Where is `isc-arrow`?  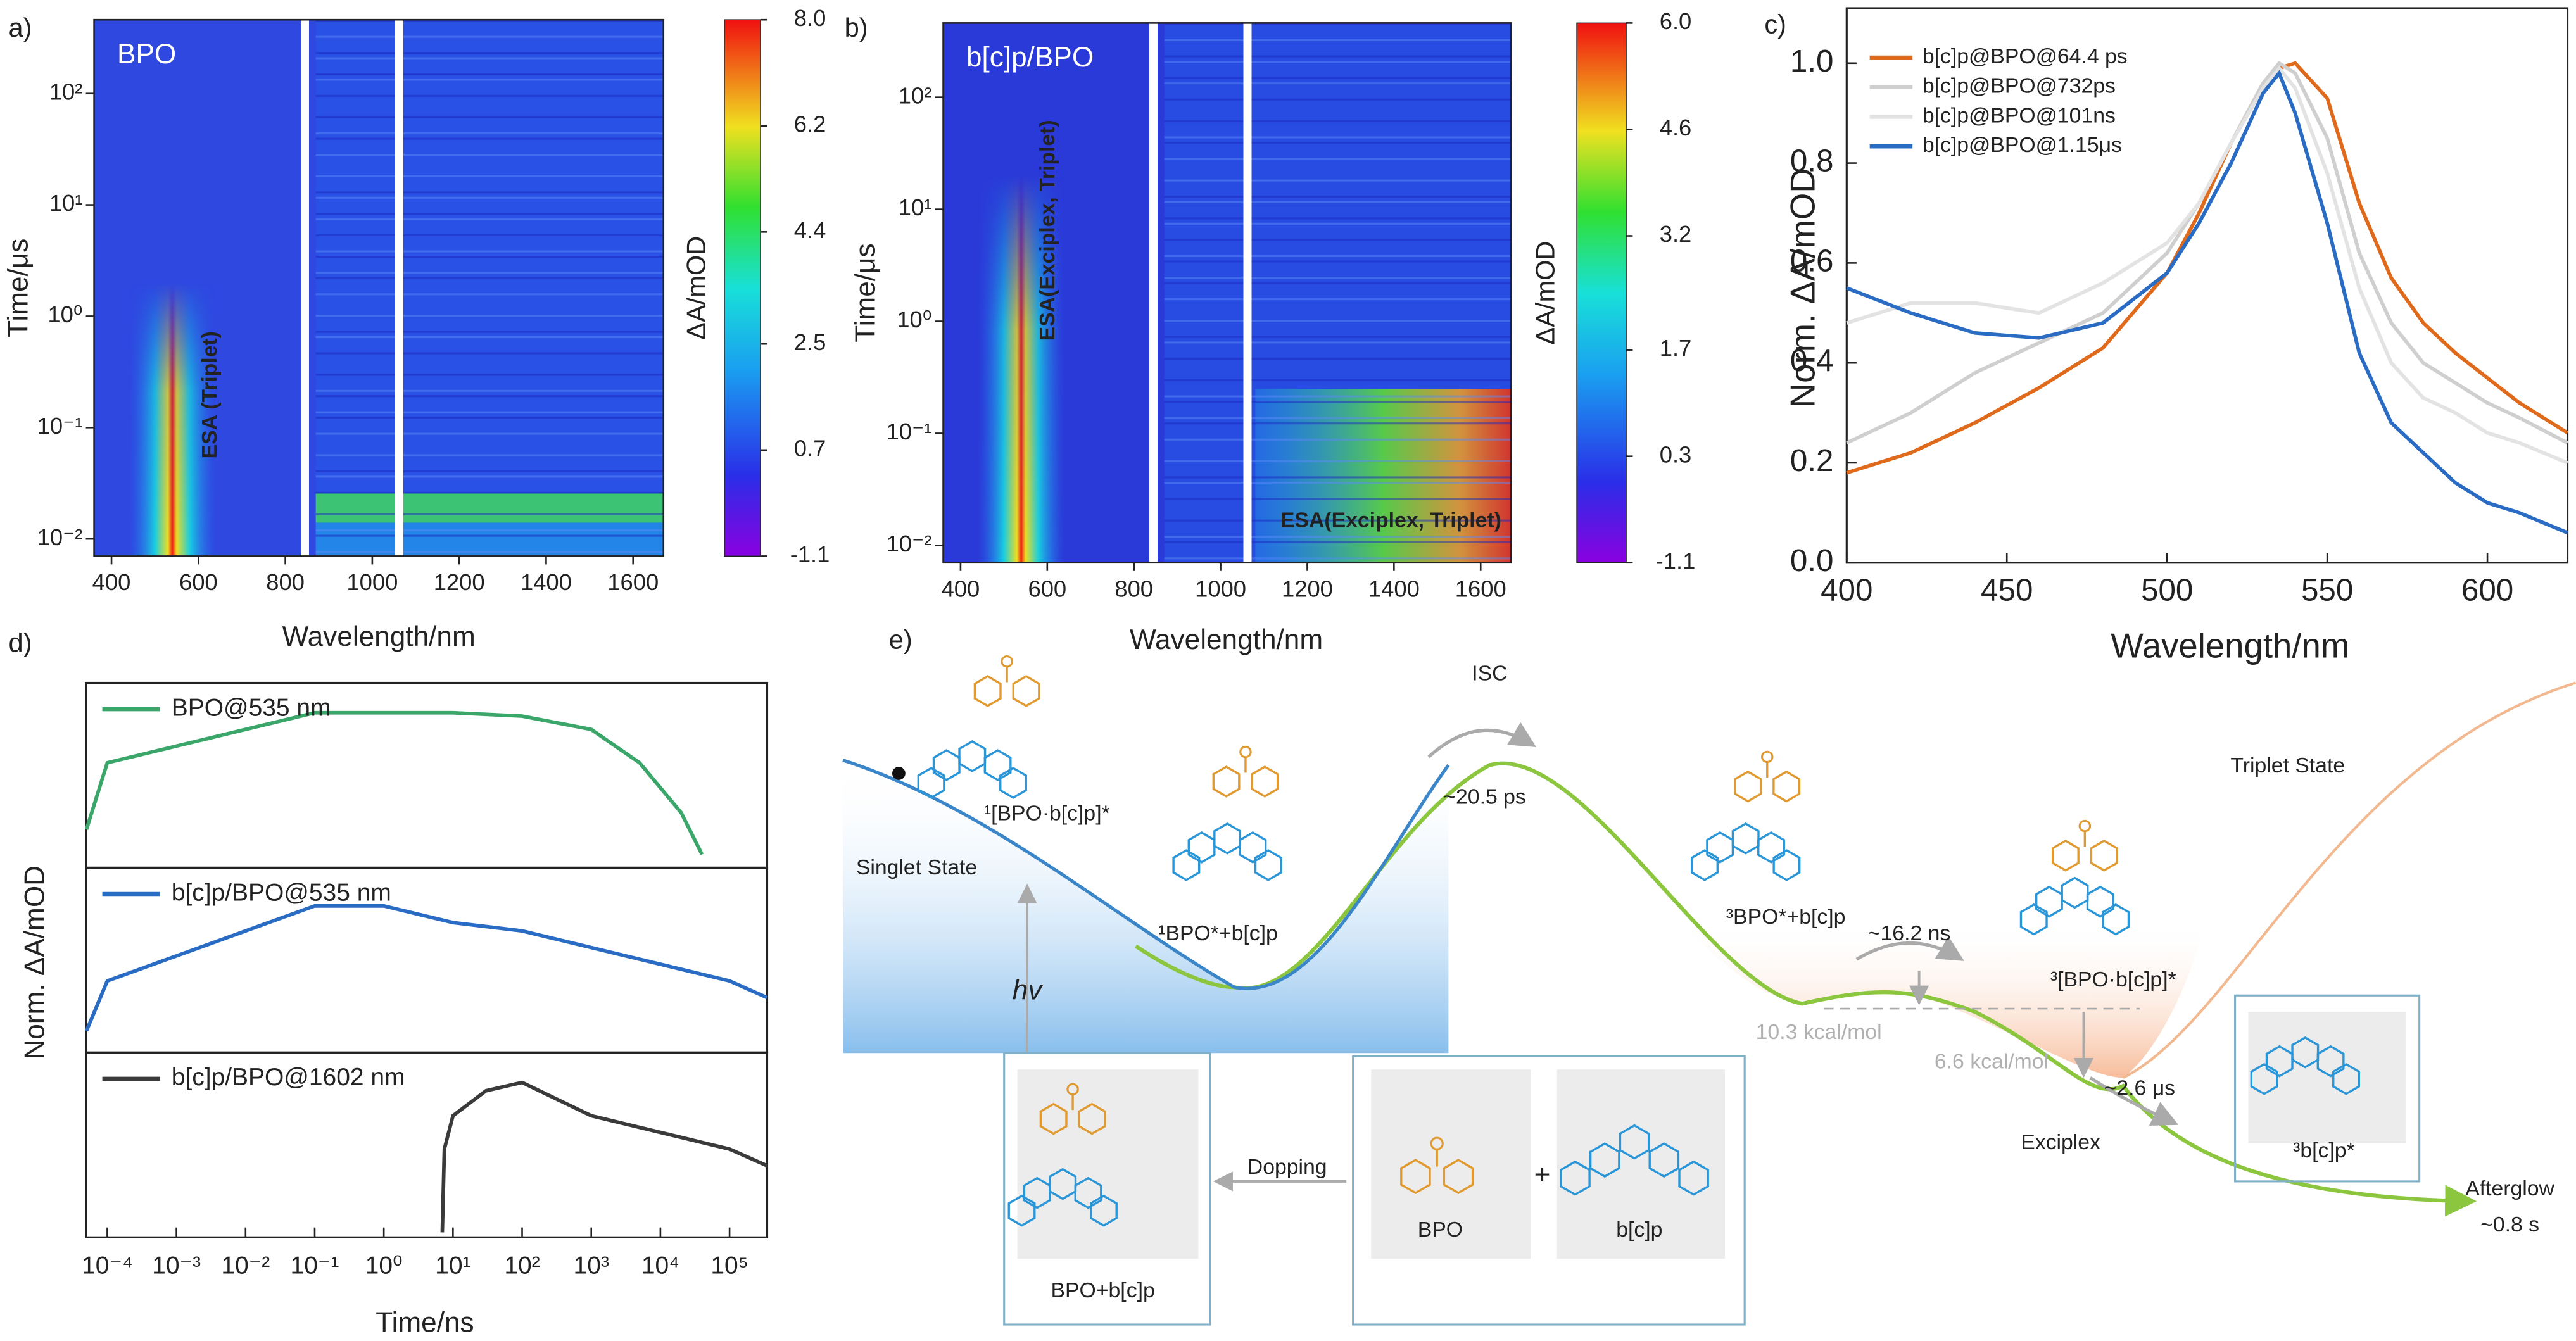
isc-arrow is located at coordinates (1482, 740).